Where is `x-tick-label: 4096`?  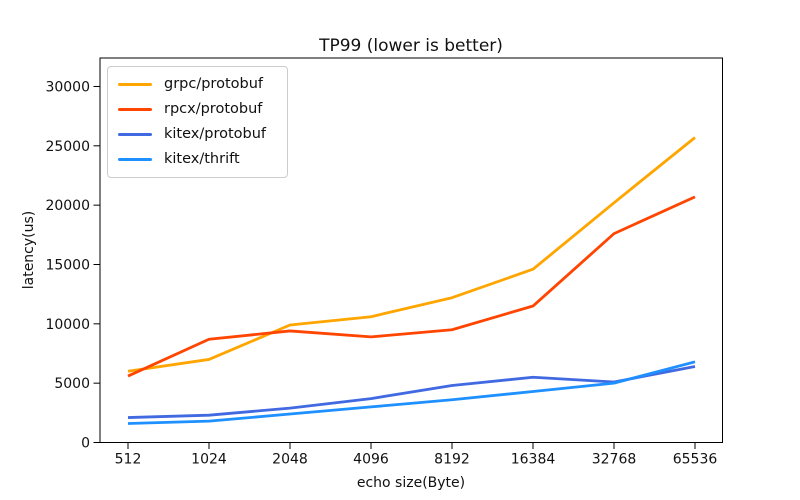
x-tick-label: 4096 is located at coordinates (371, 460).